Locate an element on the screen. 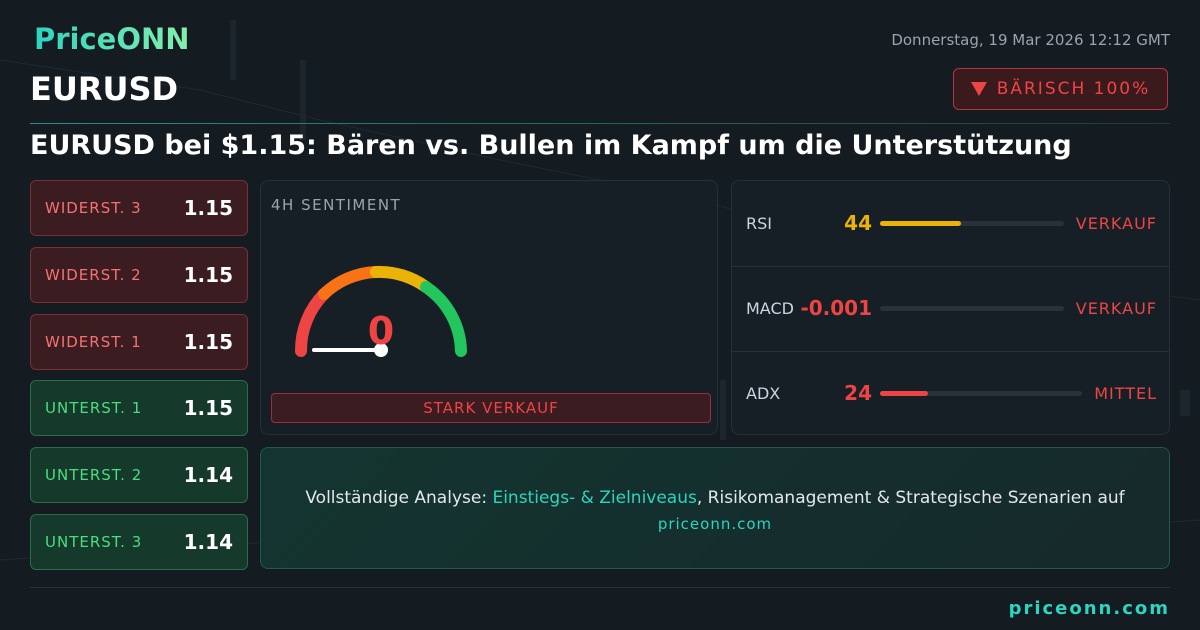 Image resolution: width=1200 pixels, height=630 pixels. indicator-value: 44 is located at coordinates (858, 223).